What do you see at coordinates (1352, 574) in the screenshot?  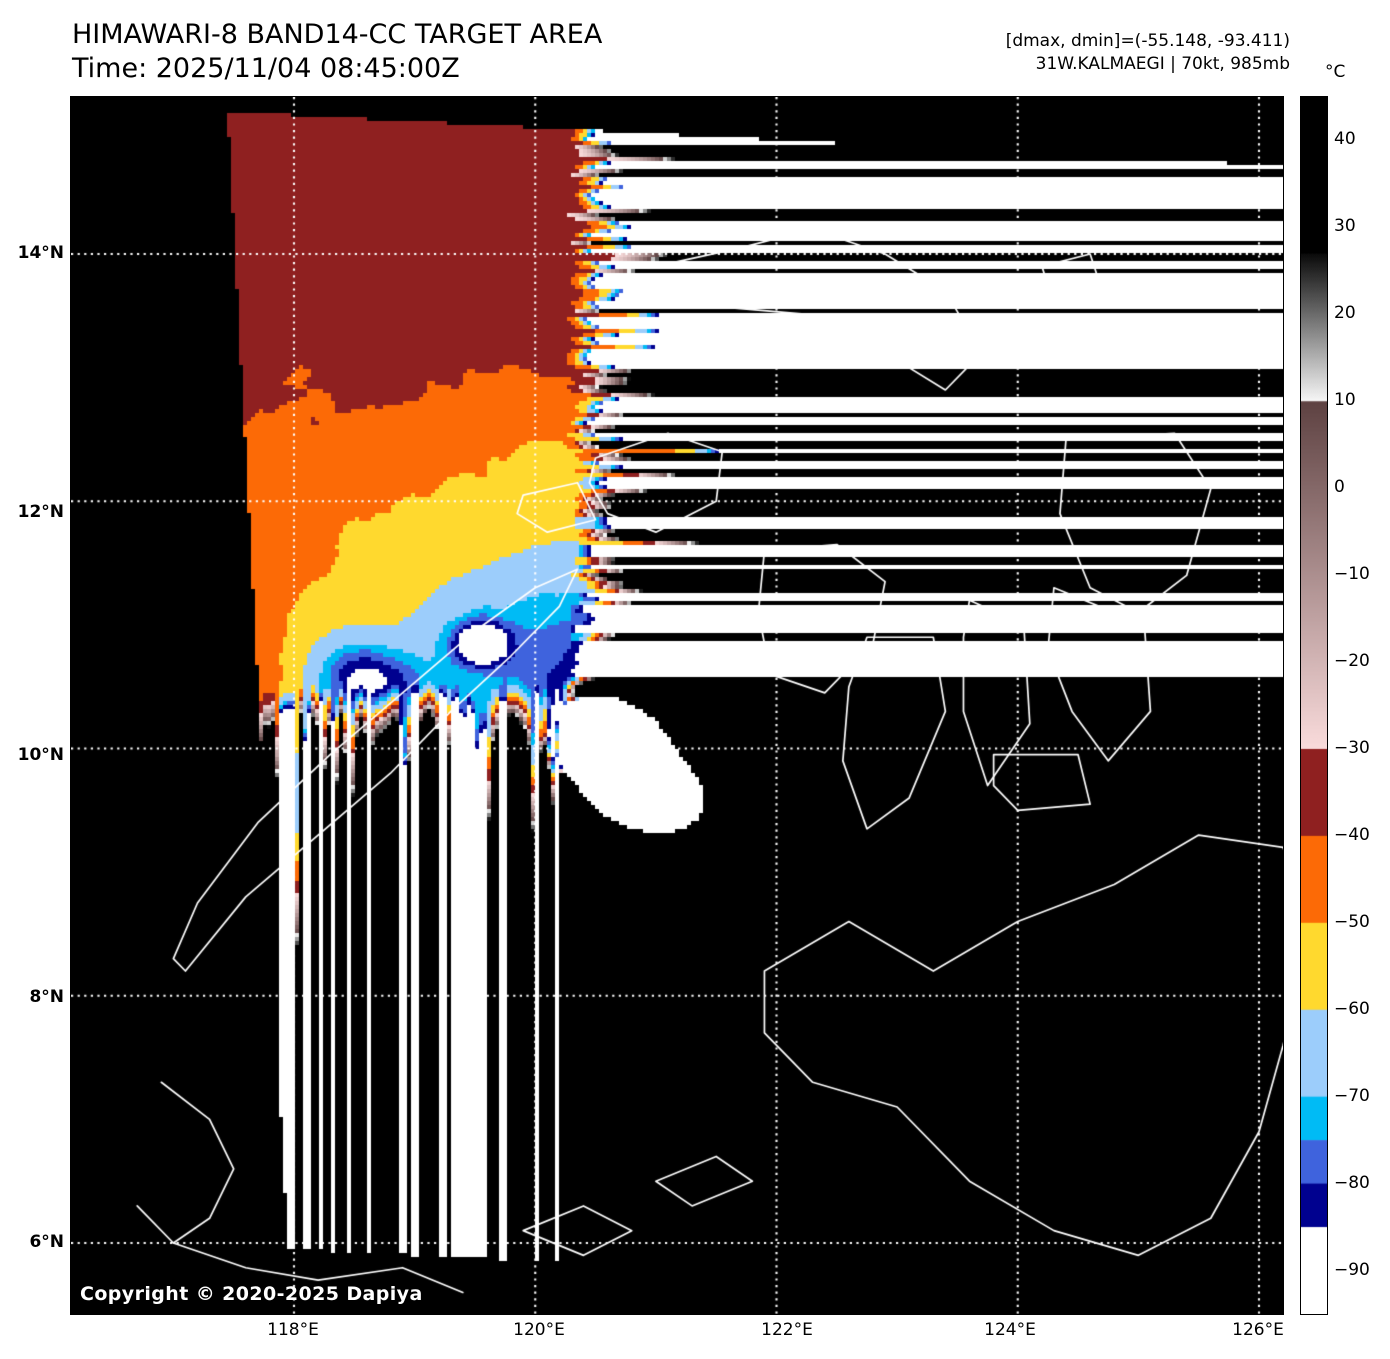 I see `colorbar-tick--10: −10` at bounding box center [1352, 574].